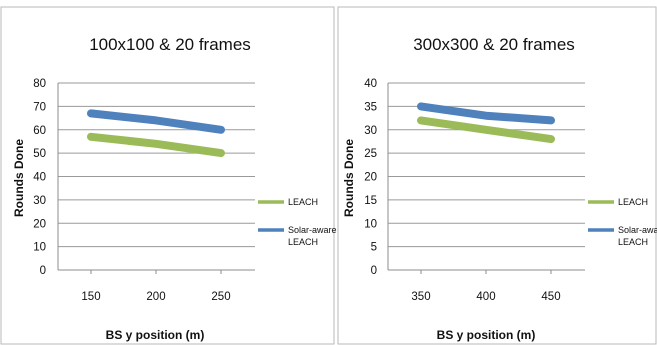 This screenshot has height=345, width=657. Describe the element at coordinates (39, 154) in the screenshot. I see `y-tick-label: 50` at that location.